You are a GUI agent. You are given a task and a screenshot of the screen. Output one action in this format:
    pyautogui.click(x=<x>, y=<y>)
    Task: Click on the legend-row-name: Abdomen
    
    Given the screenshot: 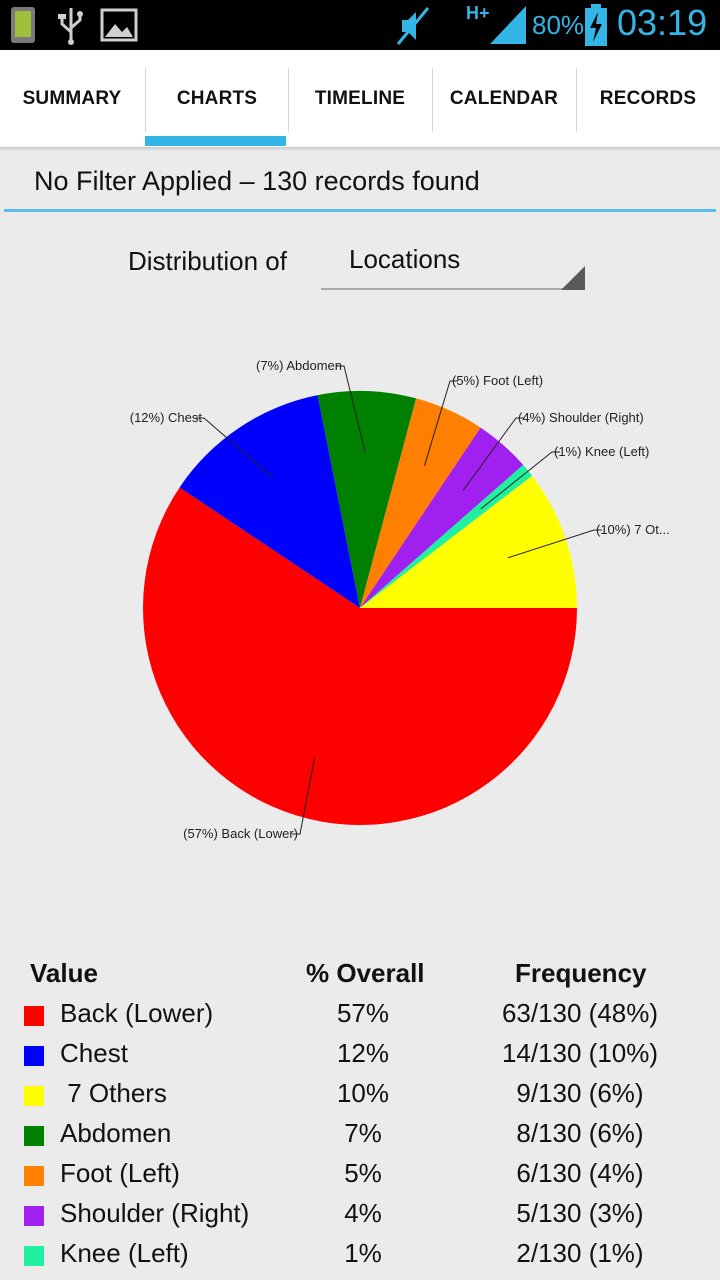 What is the action you would take?
    pyautogui.click(x=116, y=1133)
    